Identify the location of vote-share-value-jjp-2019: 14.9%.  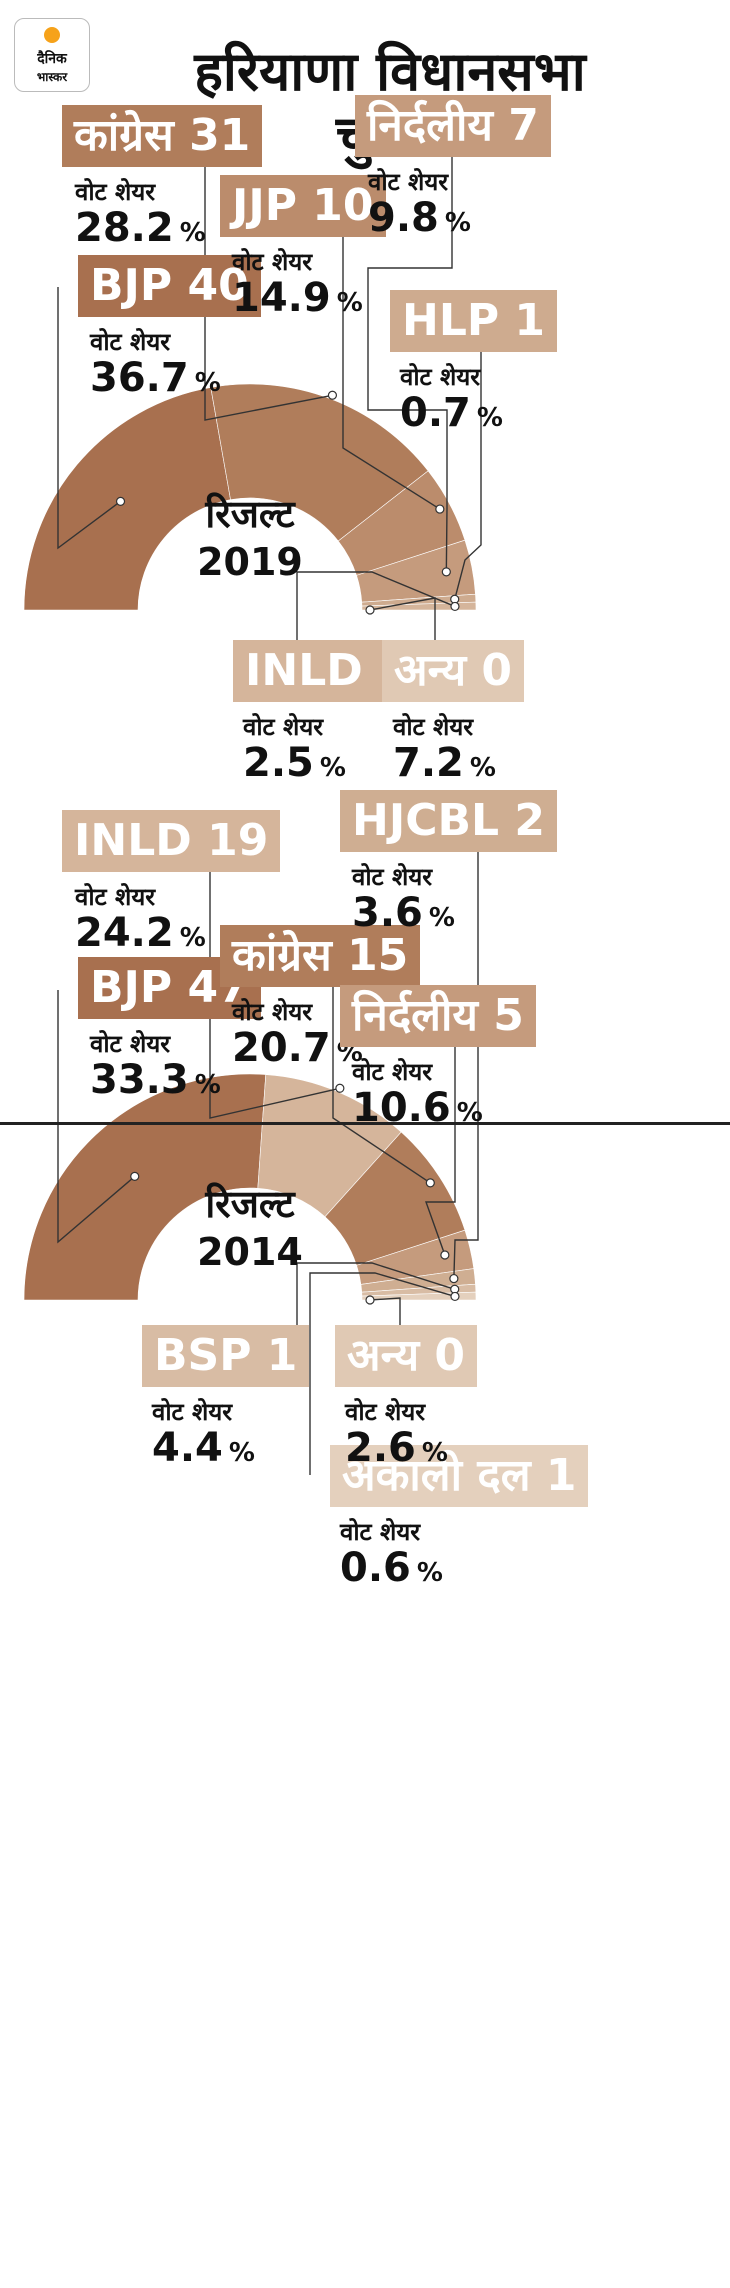
(297, 298).